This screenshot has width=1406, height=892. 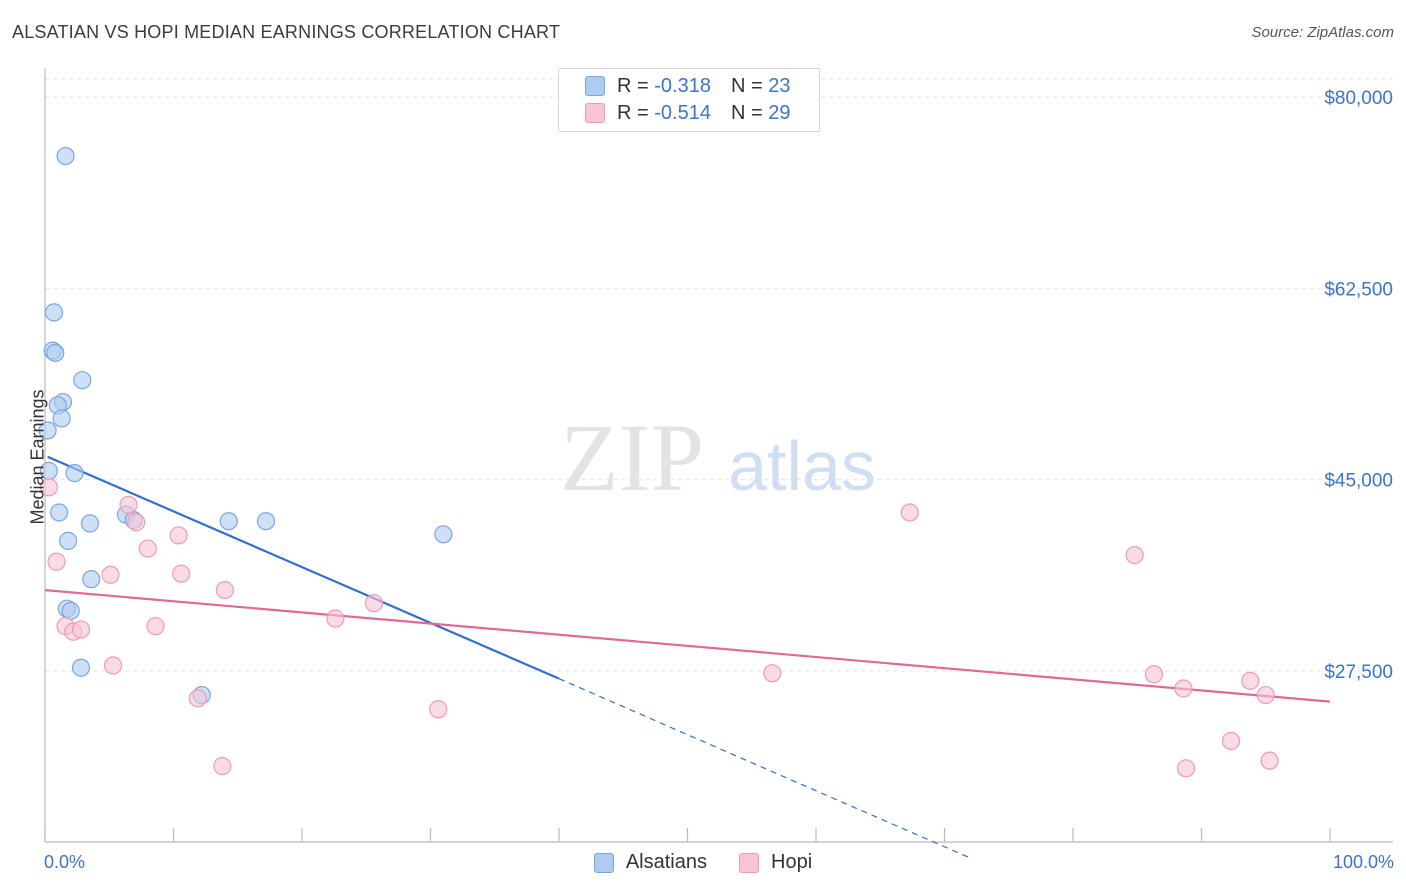 I want to click on y-tick-label: $45,000, so click(x=1358, y=481).